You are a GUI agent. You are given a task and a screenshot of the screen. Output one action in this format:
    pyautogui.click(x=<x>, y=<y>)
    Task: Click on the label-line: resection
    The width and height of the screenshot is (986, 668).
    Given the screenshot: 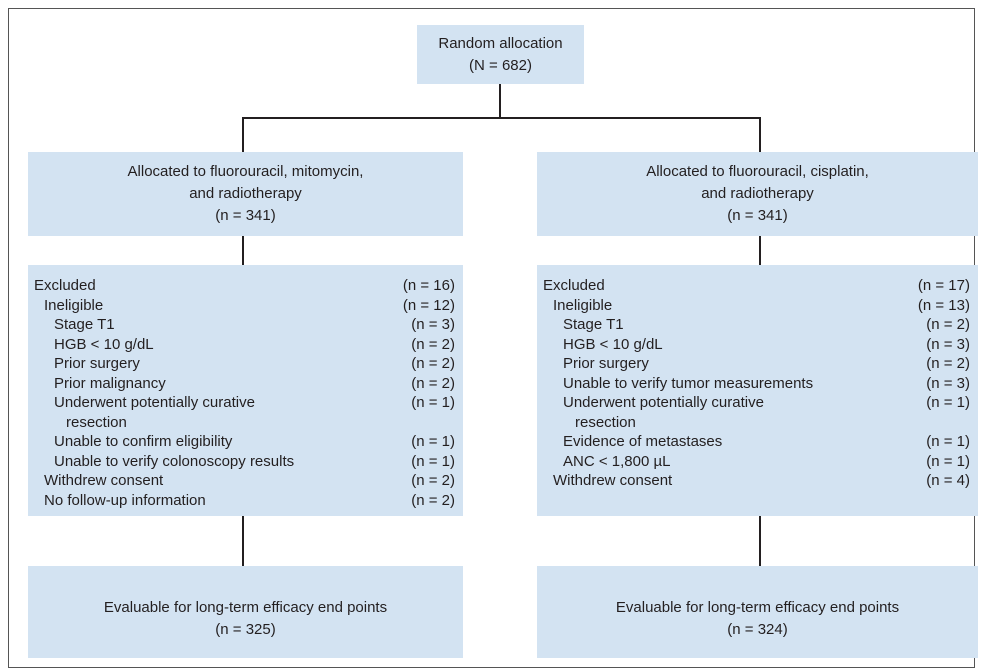 What is the action you would take?
    pyautogui.click(x=96, y=422)
    